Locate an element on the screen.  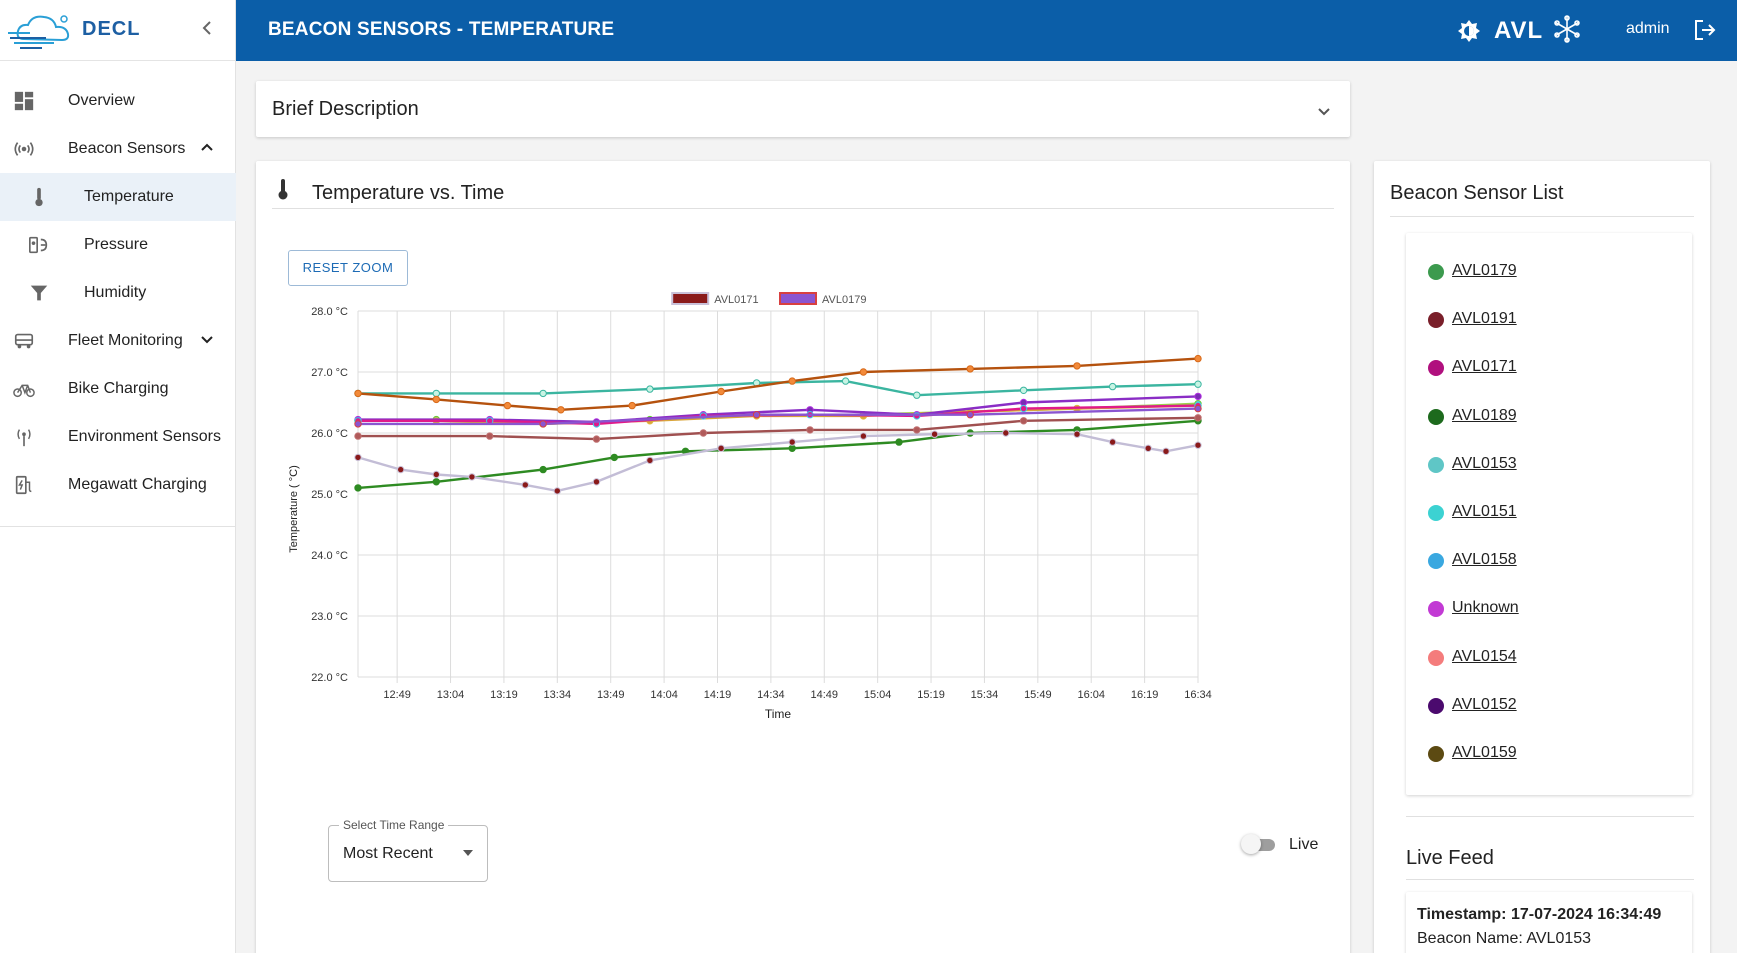
sidebar-item-fleet-monitoring: Fleet Monitoring is located at coordinates (118, 341).